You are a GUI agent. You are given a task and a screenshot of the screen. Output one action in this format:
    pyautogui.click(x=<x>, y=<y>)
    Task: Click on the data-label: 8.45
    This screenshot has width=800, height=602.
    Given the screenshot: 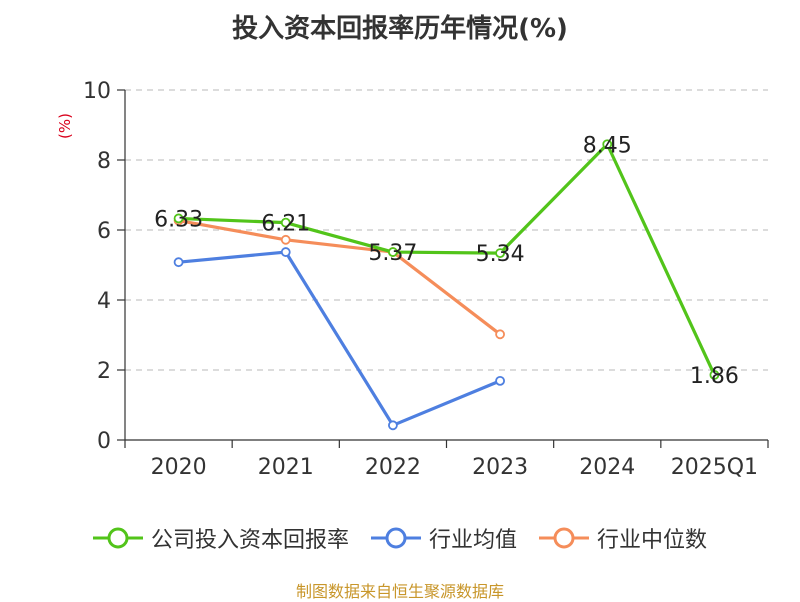 What is the action you would take?
    pyautogui.click(x=607, y=145)
    